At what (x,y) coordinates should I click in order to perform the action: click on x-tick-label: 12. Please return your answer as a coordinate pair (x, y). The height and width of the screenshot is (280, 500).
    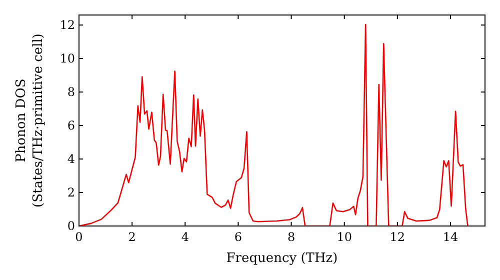
    Looking at the image, I should click on (398, 237).